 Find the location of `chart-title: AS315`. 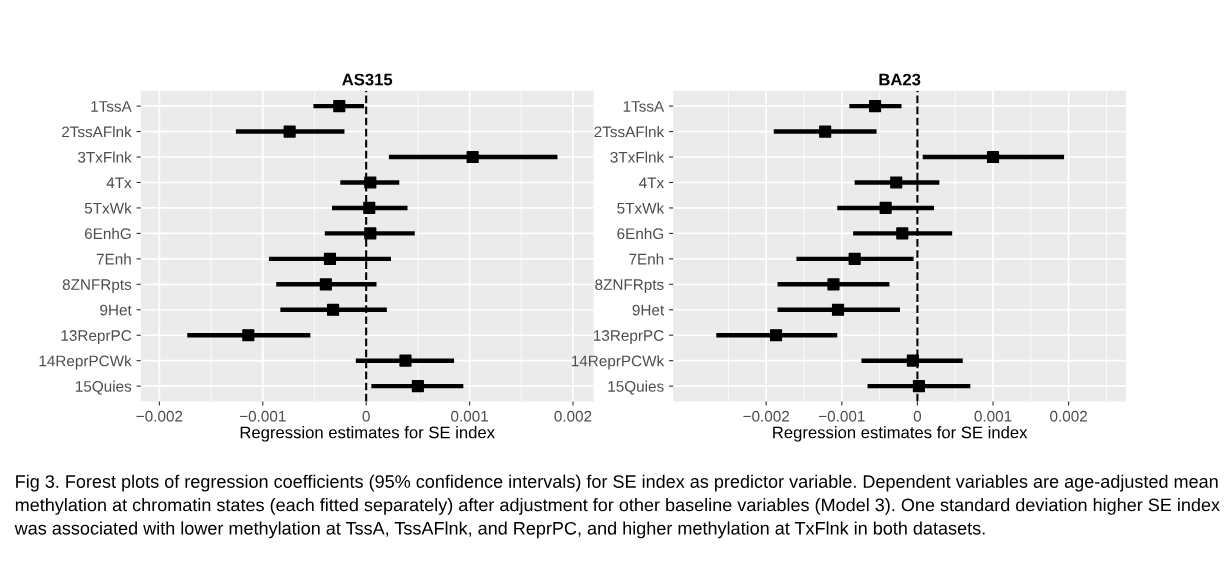

chart-title: AS315 is located at coordinates (367, 79).